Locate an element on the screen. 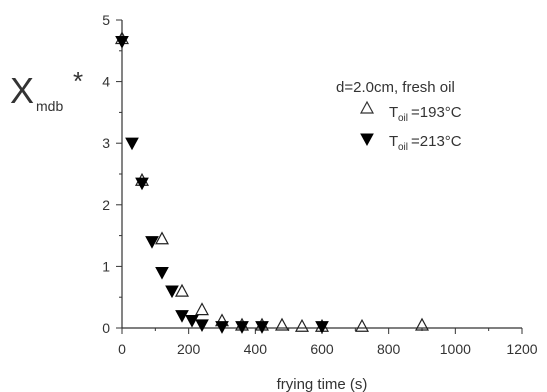 The width and height of the screenshot is (547, 392). y-axis-label-superscript: * is located at coordinates (78, 81).